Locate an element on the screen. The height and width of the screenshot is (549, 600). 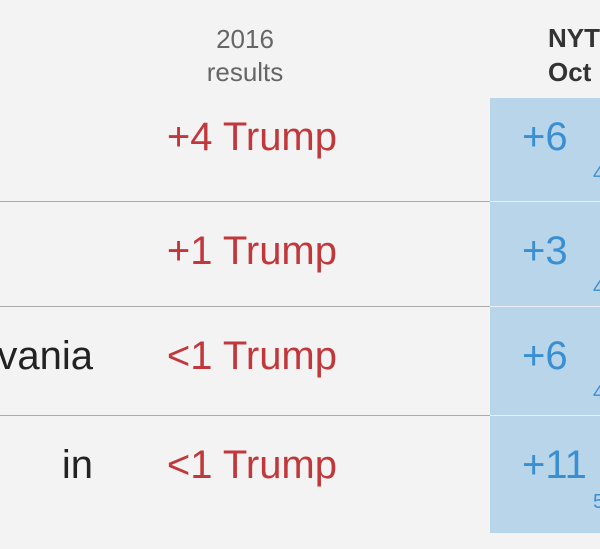
state-name: vania is located at coordinates (46, 356).